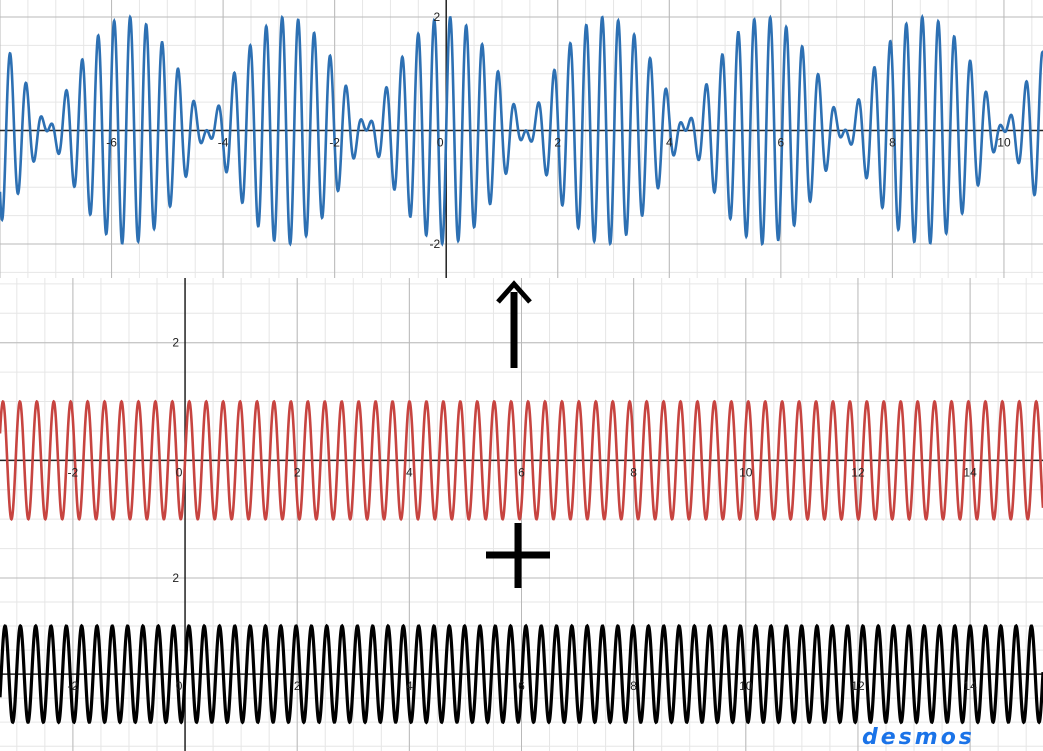 The height and width of the screenshot is (751, 1043). I want to click on y-tick-label: -2, so click(435, 244).